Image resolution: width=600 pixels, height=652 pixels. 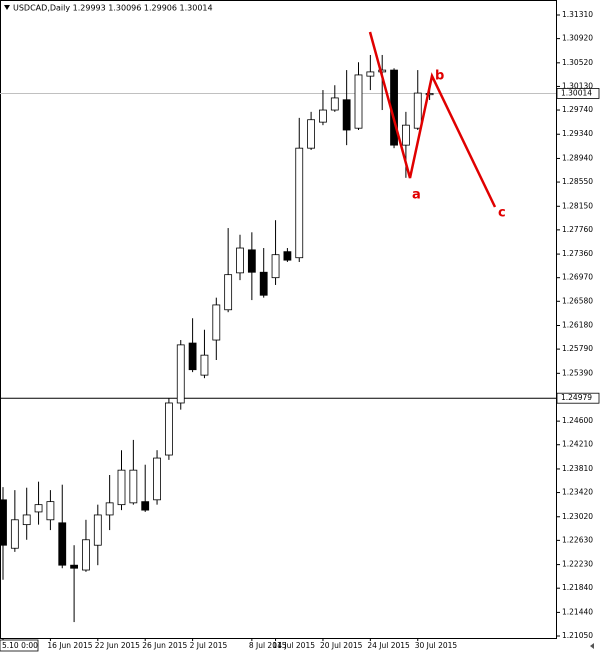 What do you see at coordinates (577, 420) in the screenshot?
I see `y-tick-label: 1.24600` at bounding box center [577, 420].